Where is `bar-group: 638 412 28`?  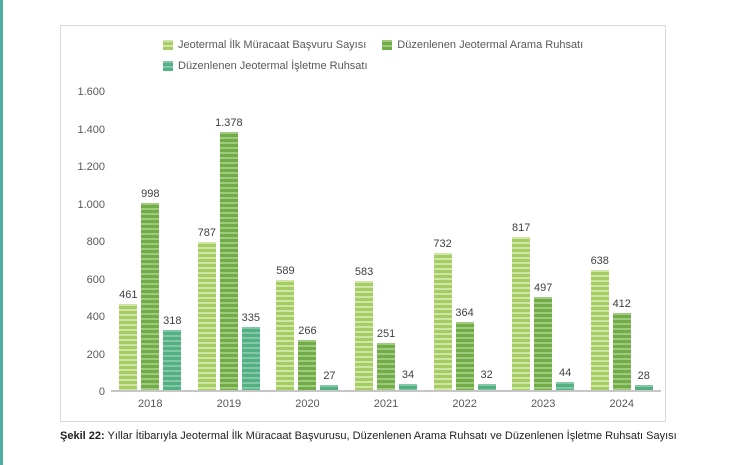 bar-group: 638 412 28 is located at coordinates (621, 241).